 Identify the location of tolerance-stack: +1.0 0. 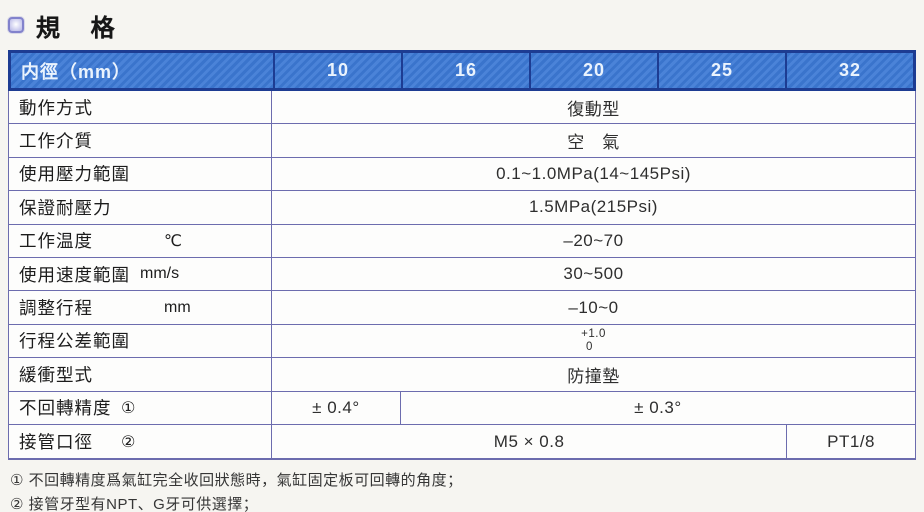
(593, 340).